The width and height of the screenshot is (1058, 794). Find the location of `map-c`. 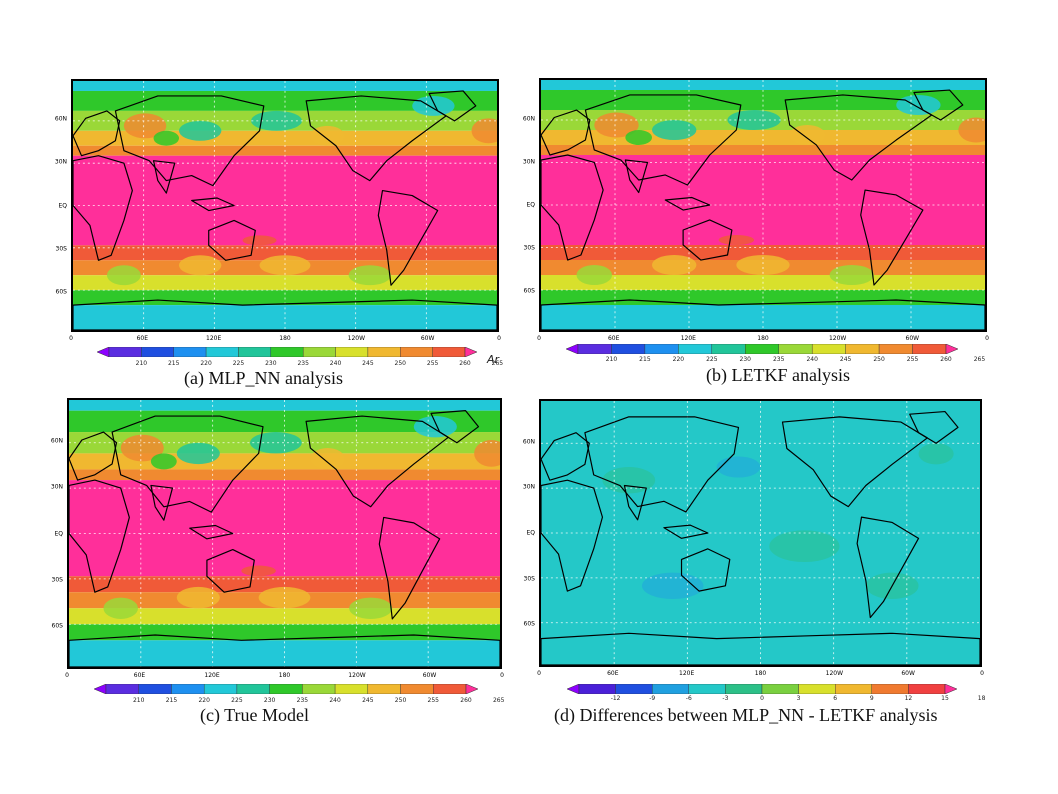

map-c is located at coordinates (284, 533).